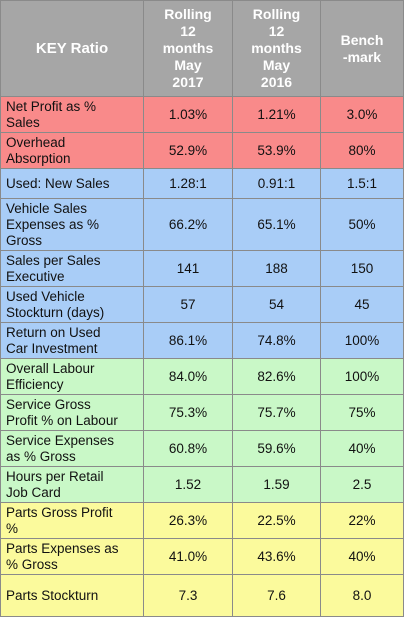 This screenshot has width=405, height=638. Describe the element at coordinates (188, 595) in the screenshot. I see `value-2017: 7.3` at that location.